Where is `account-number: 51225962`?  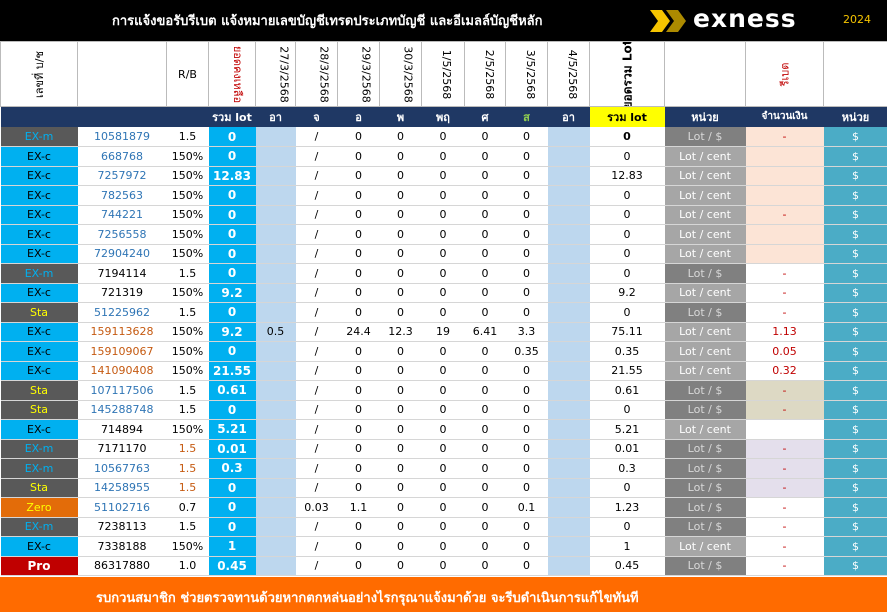 account-number: 51225962 is located at coordinates (122, 312).